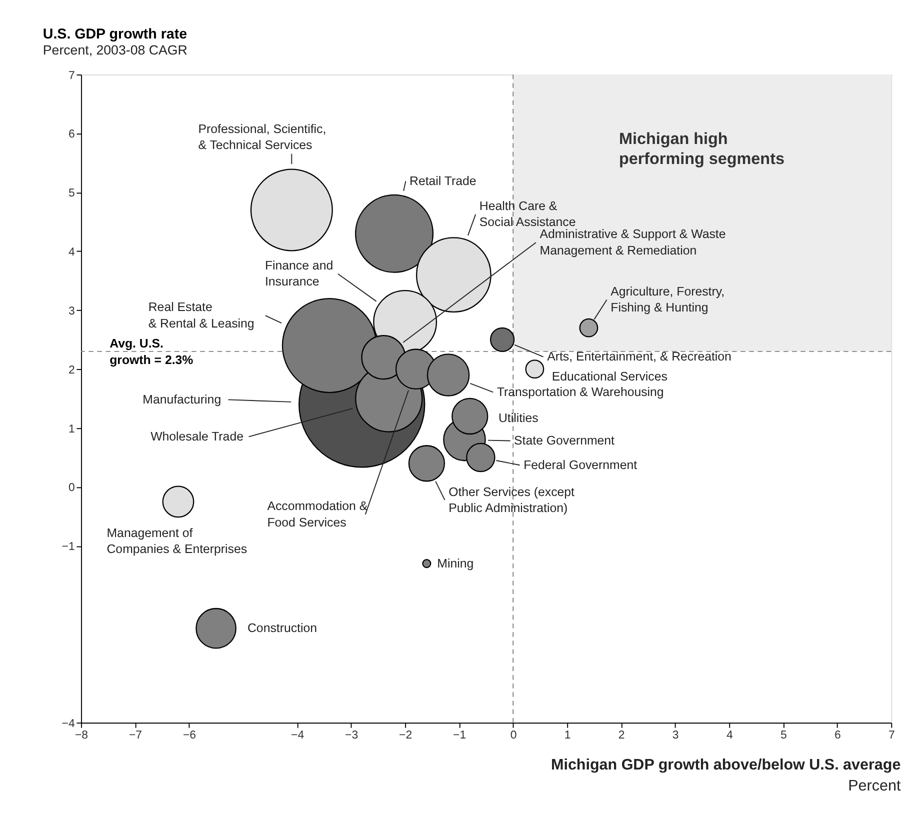 This screenshot has height=834, width=915. I want to click on chart-title: U.S. GDP growth rate, so click(115, 34).